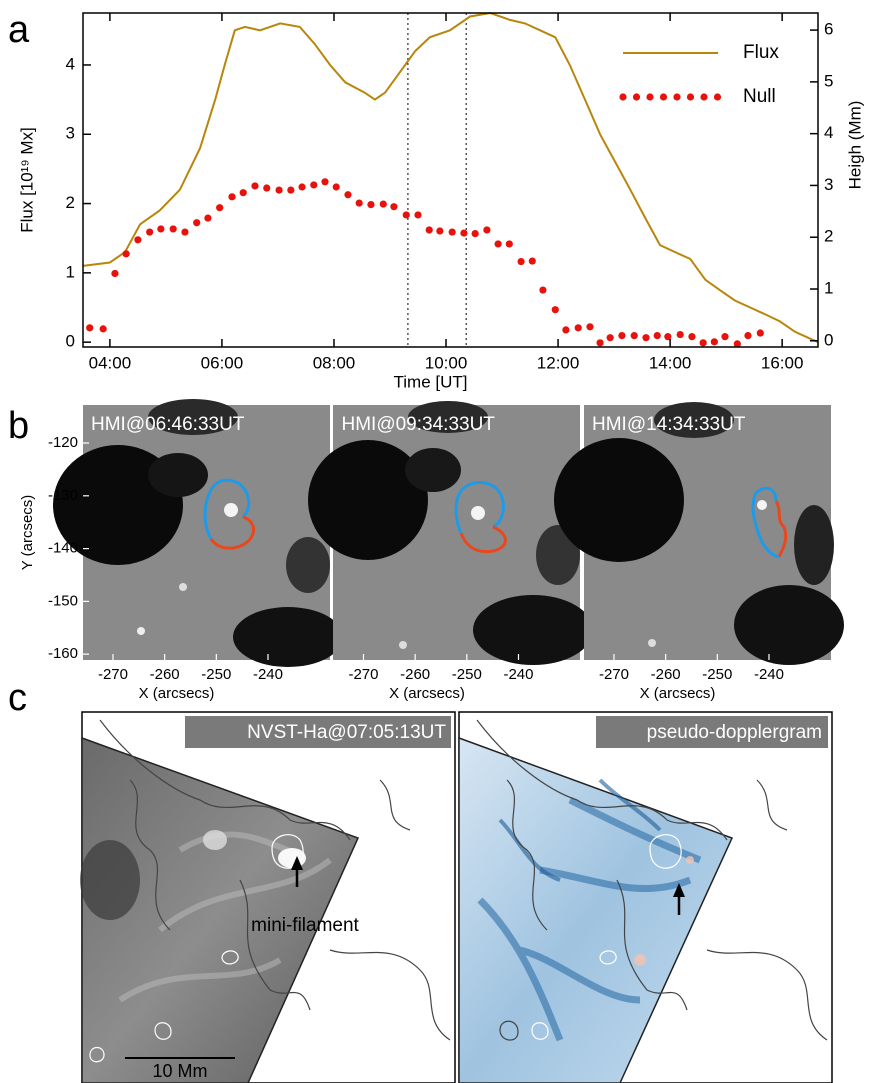 The width and height of the screenshot is (869, 1083). What do you see at coordinates (63, 653) in the screenshot?
I see `y-tick-label: -160` at bounding box center [63, 653].